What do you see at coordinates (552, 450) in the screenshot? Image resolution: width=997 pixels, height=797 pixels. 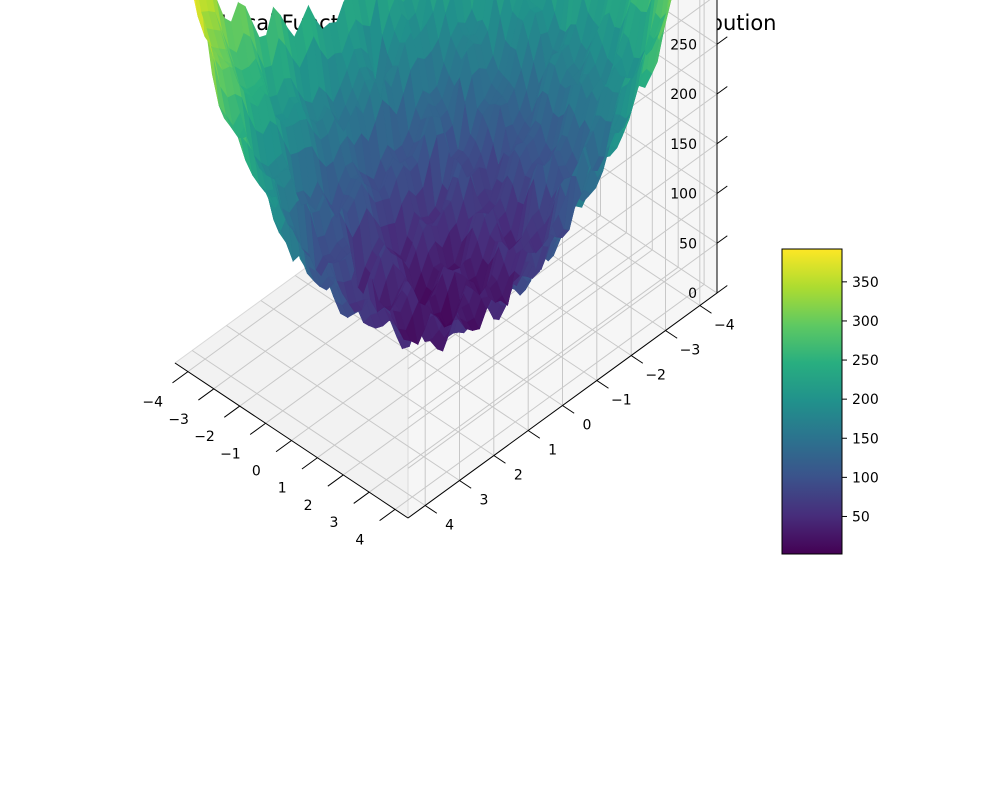 I see `y-tick-label: 1` at bounding box center [552, 450].